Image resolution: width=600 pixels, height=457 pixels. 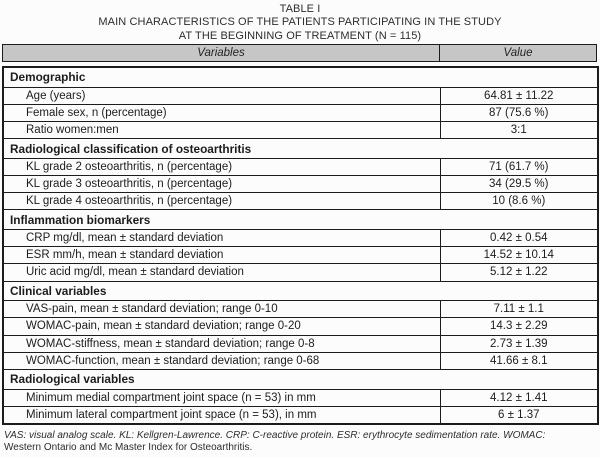 I want to click on section-header-row: Inflammation biomarkers, so click(x=300, y=220).